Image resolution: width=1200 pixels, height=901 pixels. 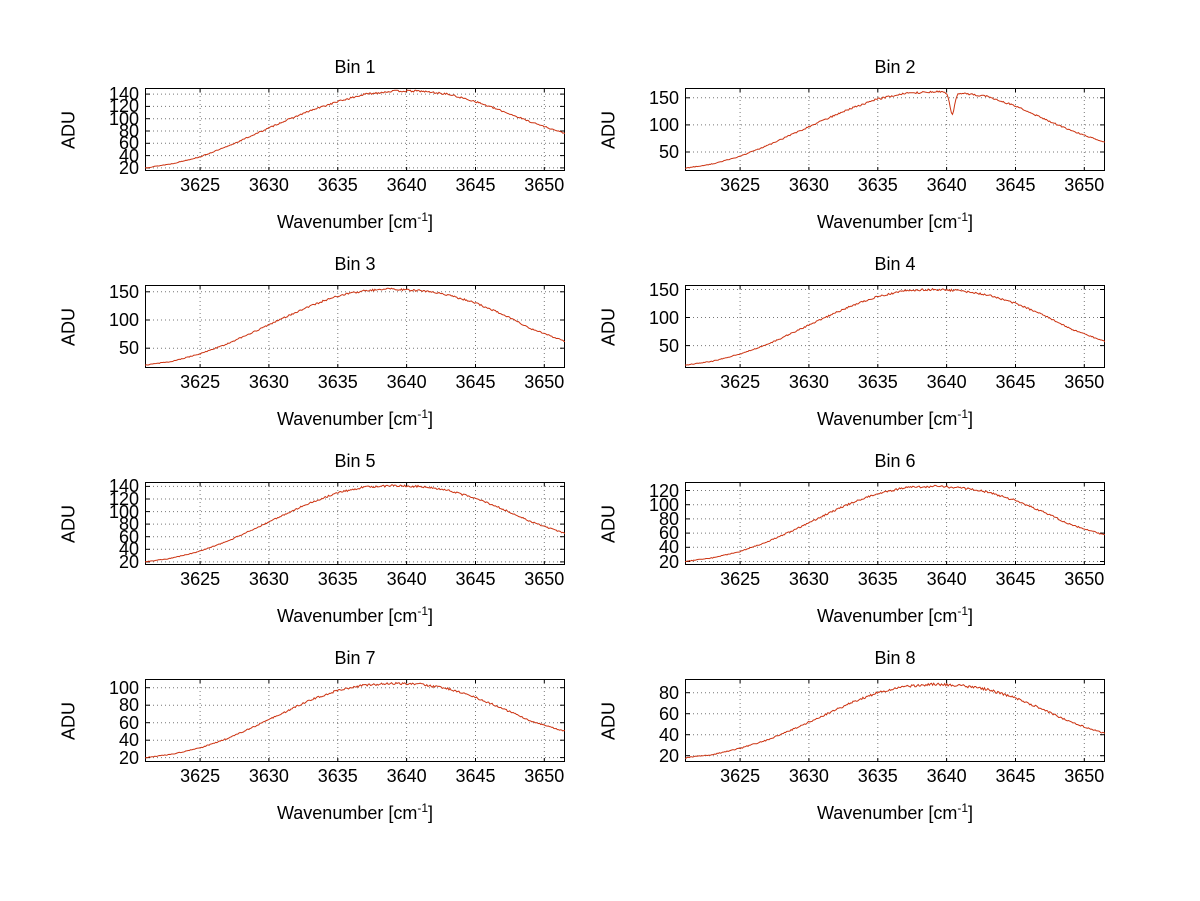 What do you see at coordinates (651, 526) in the screenshot?
I see `y-tick-labels: 20 40 60 80 100 120` at bounding box center [651, 526].